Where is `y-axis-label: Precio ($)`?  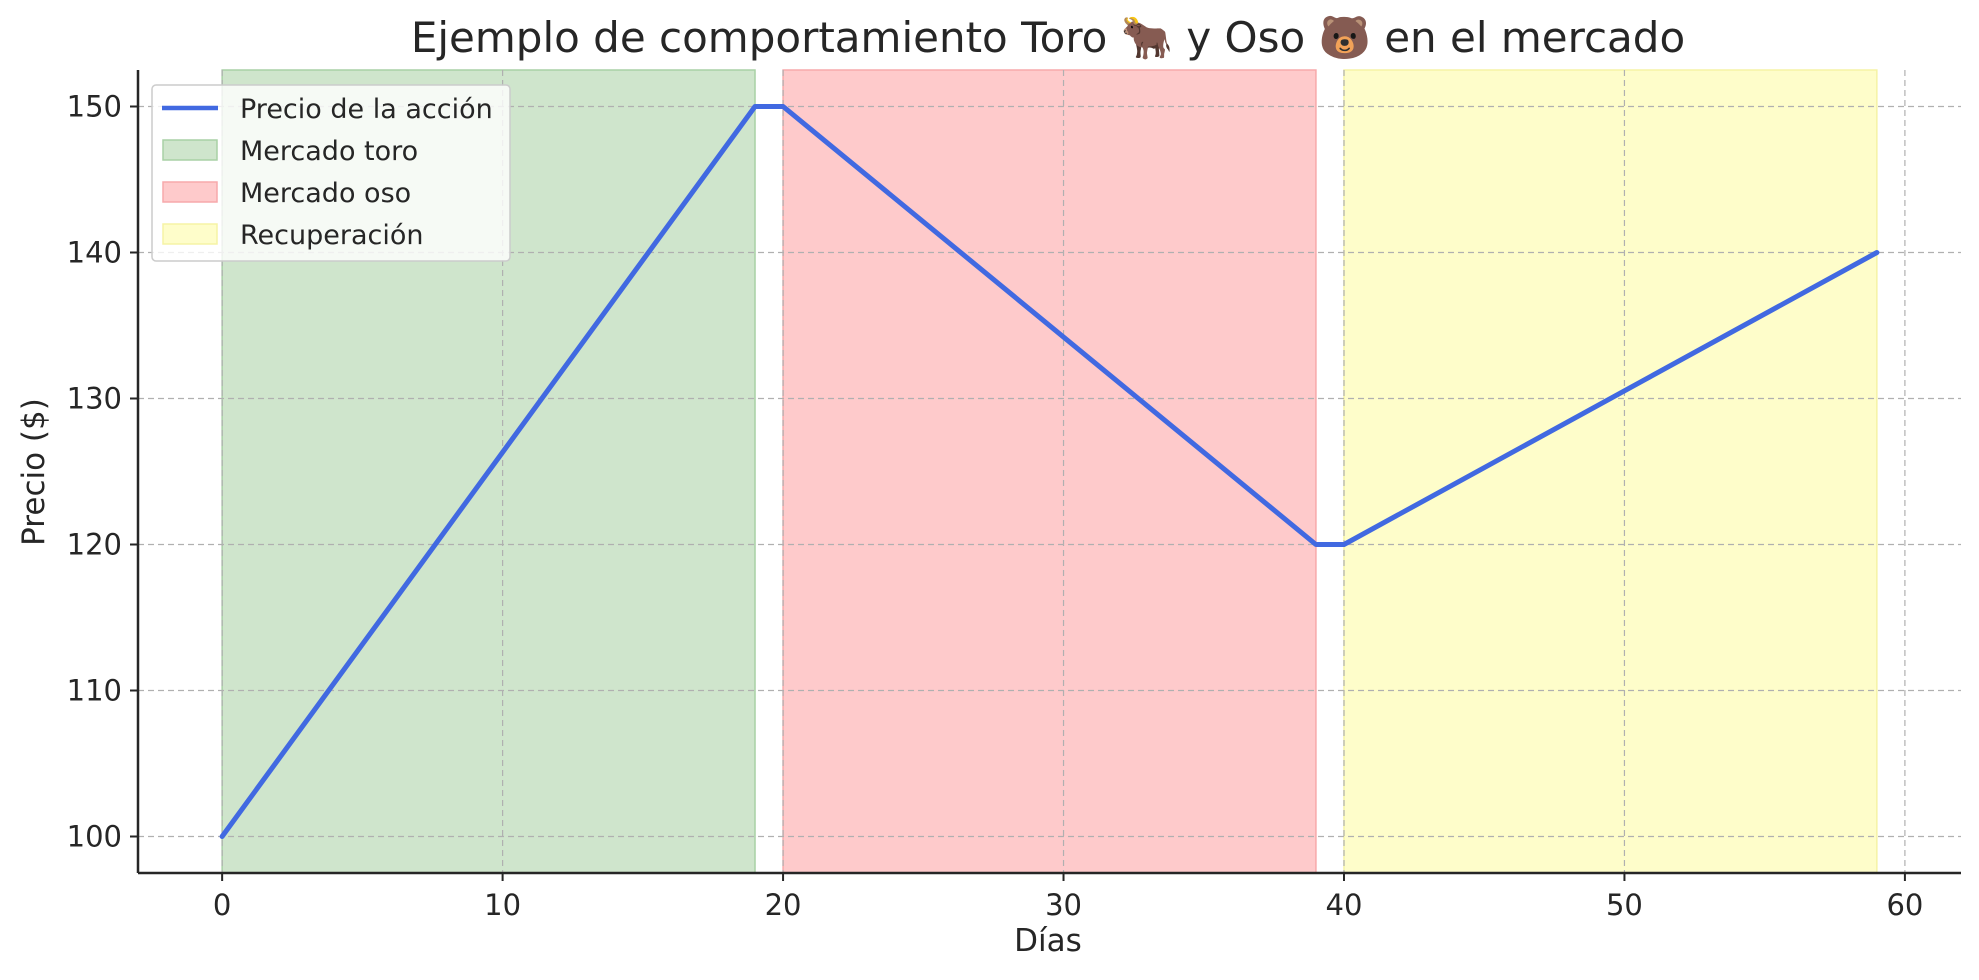 y-axis-label: Precio ($) is located at coordinates (34, 472).